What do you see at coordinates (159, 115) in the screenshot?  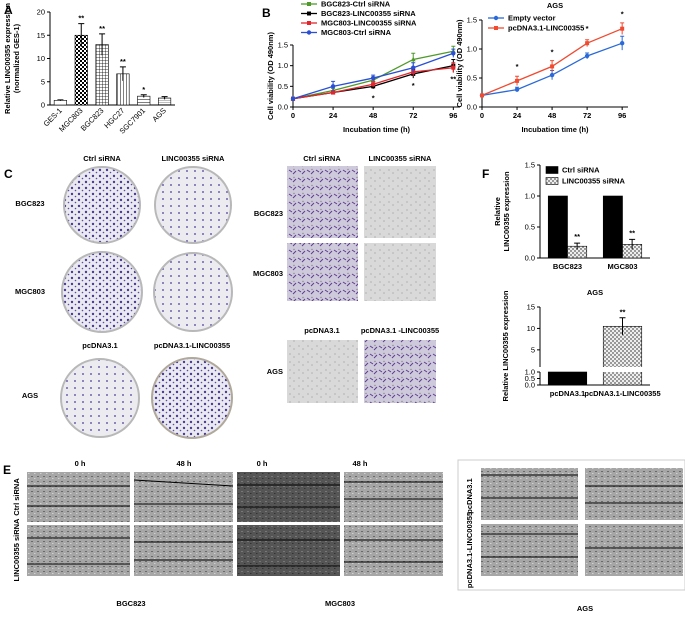 I see `x-tick-label: AGS` at bounding box center [159, 115].